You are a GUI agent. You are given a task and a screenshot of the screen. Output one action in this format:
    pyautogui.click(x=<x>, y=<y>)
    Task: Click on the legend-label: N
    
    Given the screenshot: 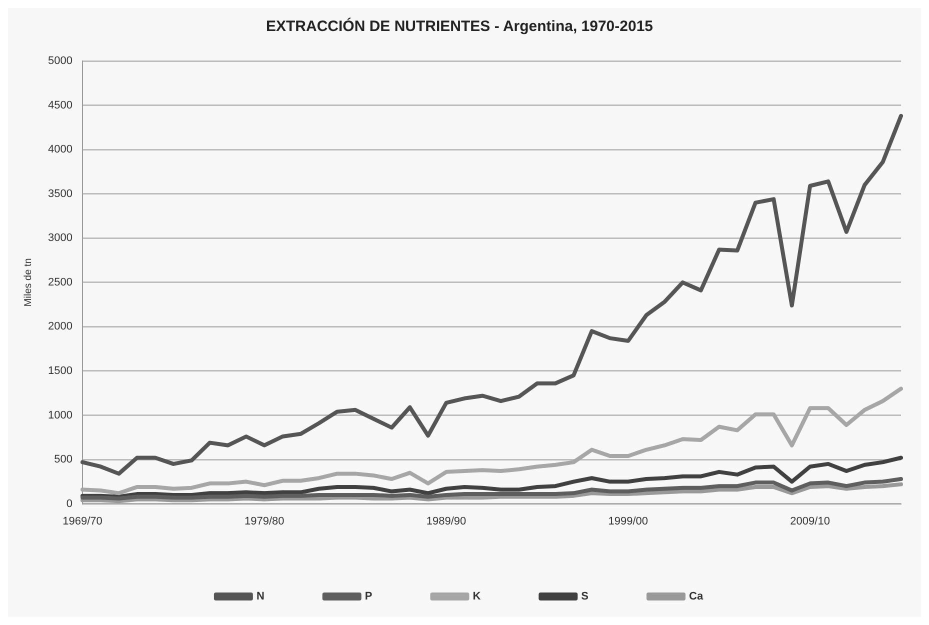 What is the action you would take?
    pyautogui.click(x=260, y=596)
    